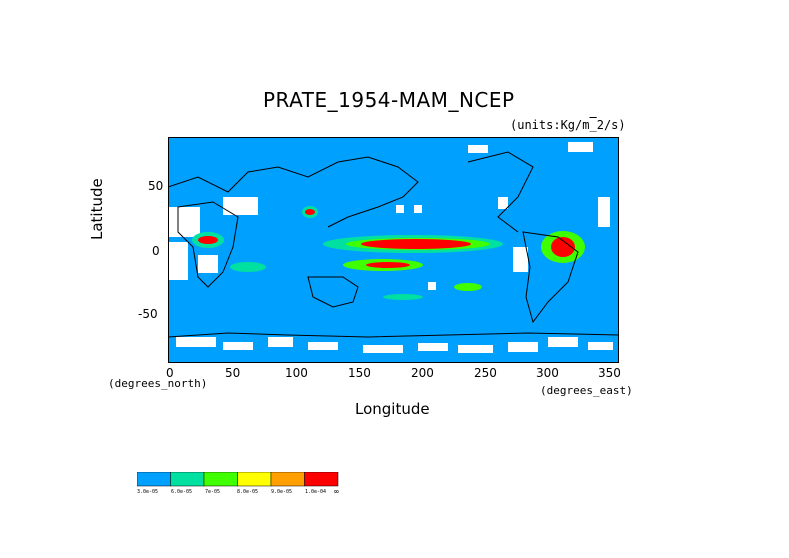 This screenshot has height=558, width=789. What do you see at coordinates (156, 186) in the screenshot?
I see `y-tick-50: 50` at bounding box center [156, 186].